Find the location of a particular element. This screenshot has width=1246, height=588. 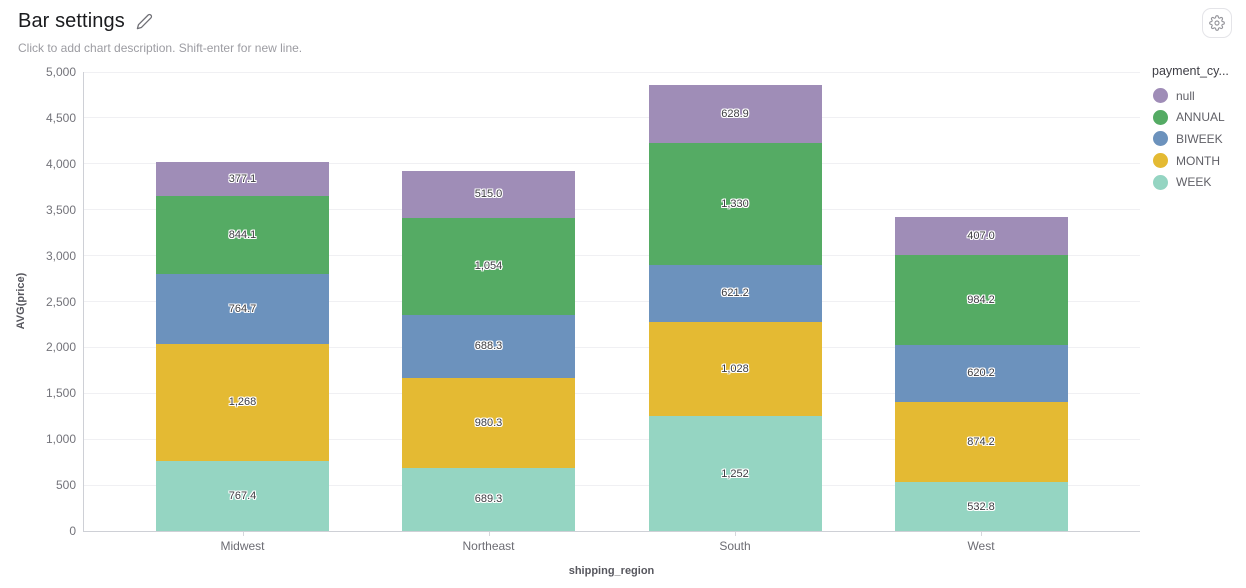

bar-segment-MONTH-West: 874.2 is located at coordinates (981, 442).